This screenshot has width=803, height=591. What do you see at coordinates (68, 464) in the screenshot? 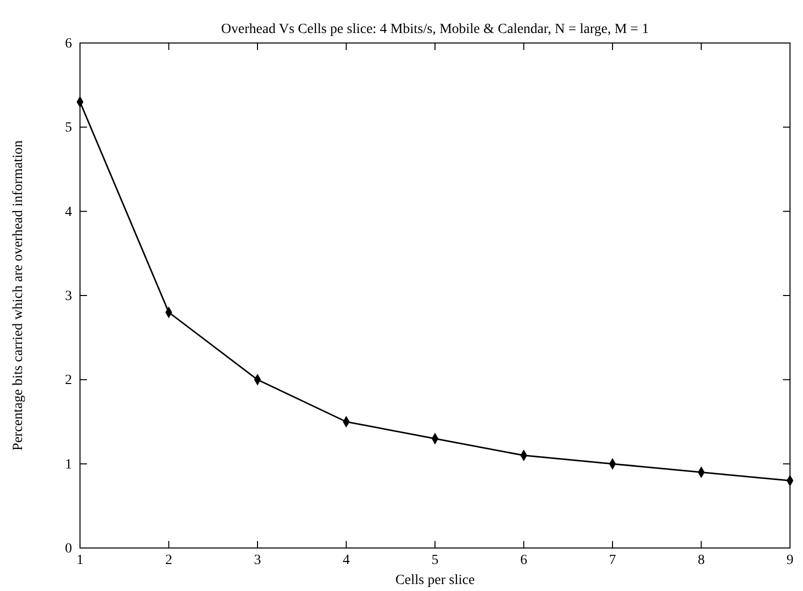
I see `y-tick-label: 1` at bounding box center [68, 464].